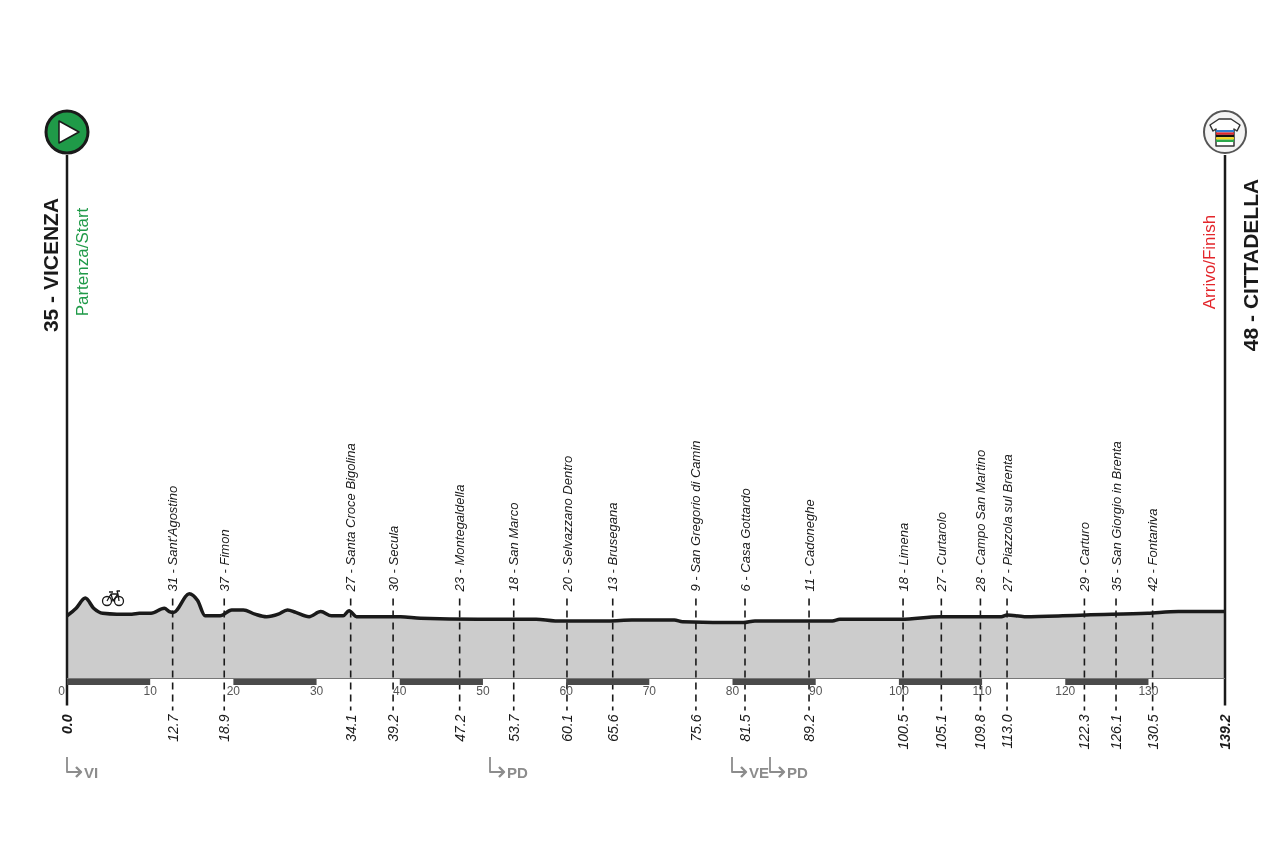 The image size is (1280, 854). I want to click on ref-line-label: 42 - Fontaniva, so click(1153, 550).